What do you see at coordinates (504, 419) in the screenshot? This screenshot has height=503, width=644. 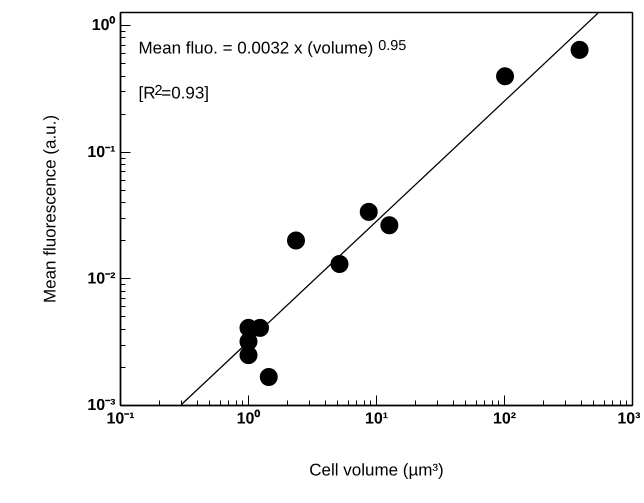 I see `x-tick-label: 10²` at bounding box center [504, 419].